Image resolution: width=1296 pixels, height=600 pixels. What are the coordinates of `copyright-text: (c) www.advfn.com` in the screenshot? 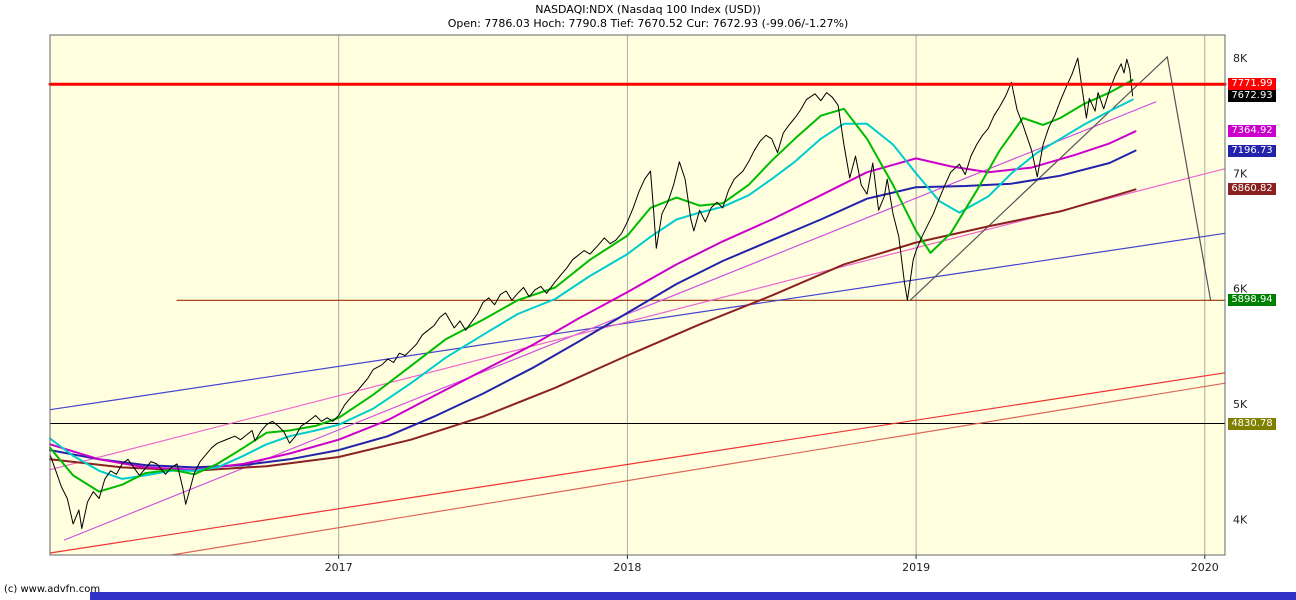 It's located at (52, 589).